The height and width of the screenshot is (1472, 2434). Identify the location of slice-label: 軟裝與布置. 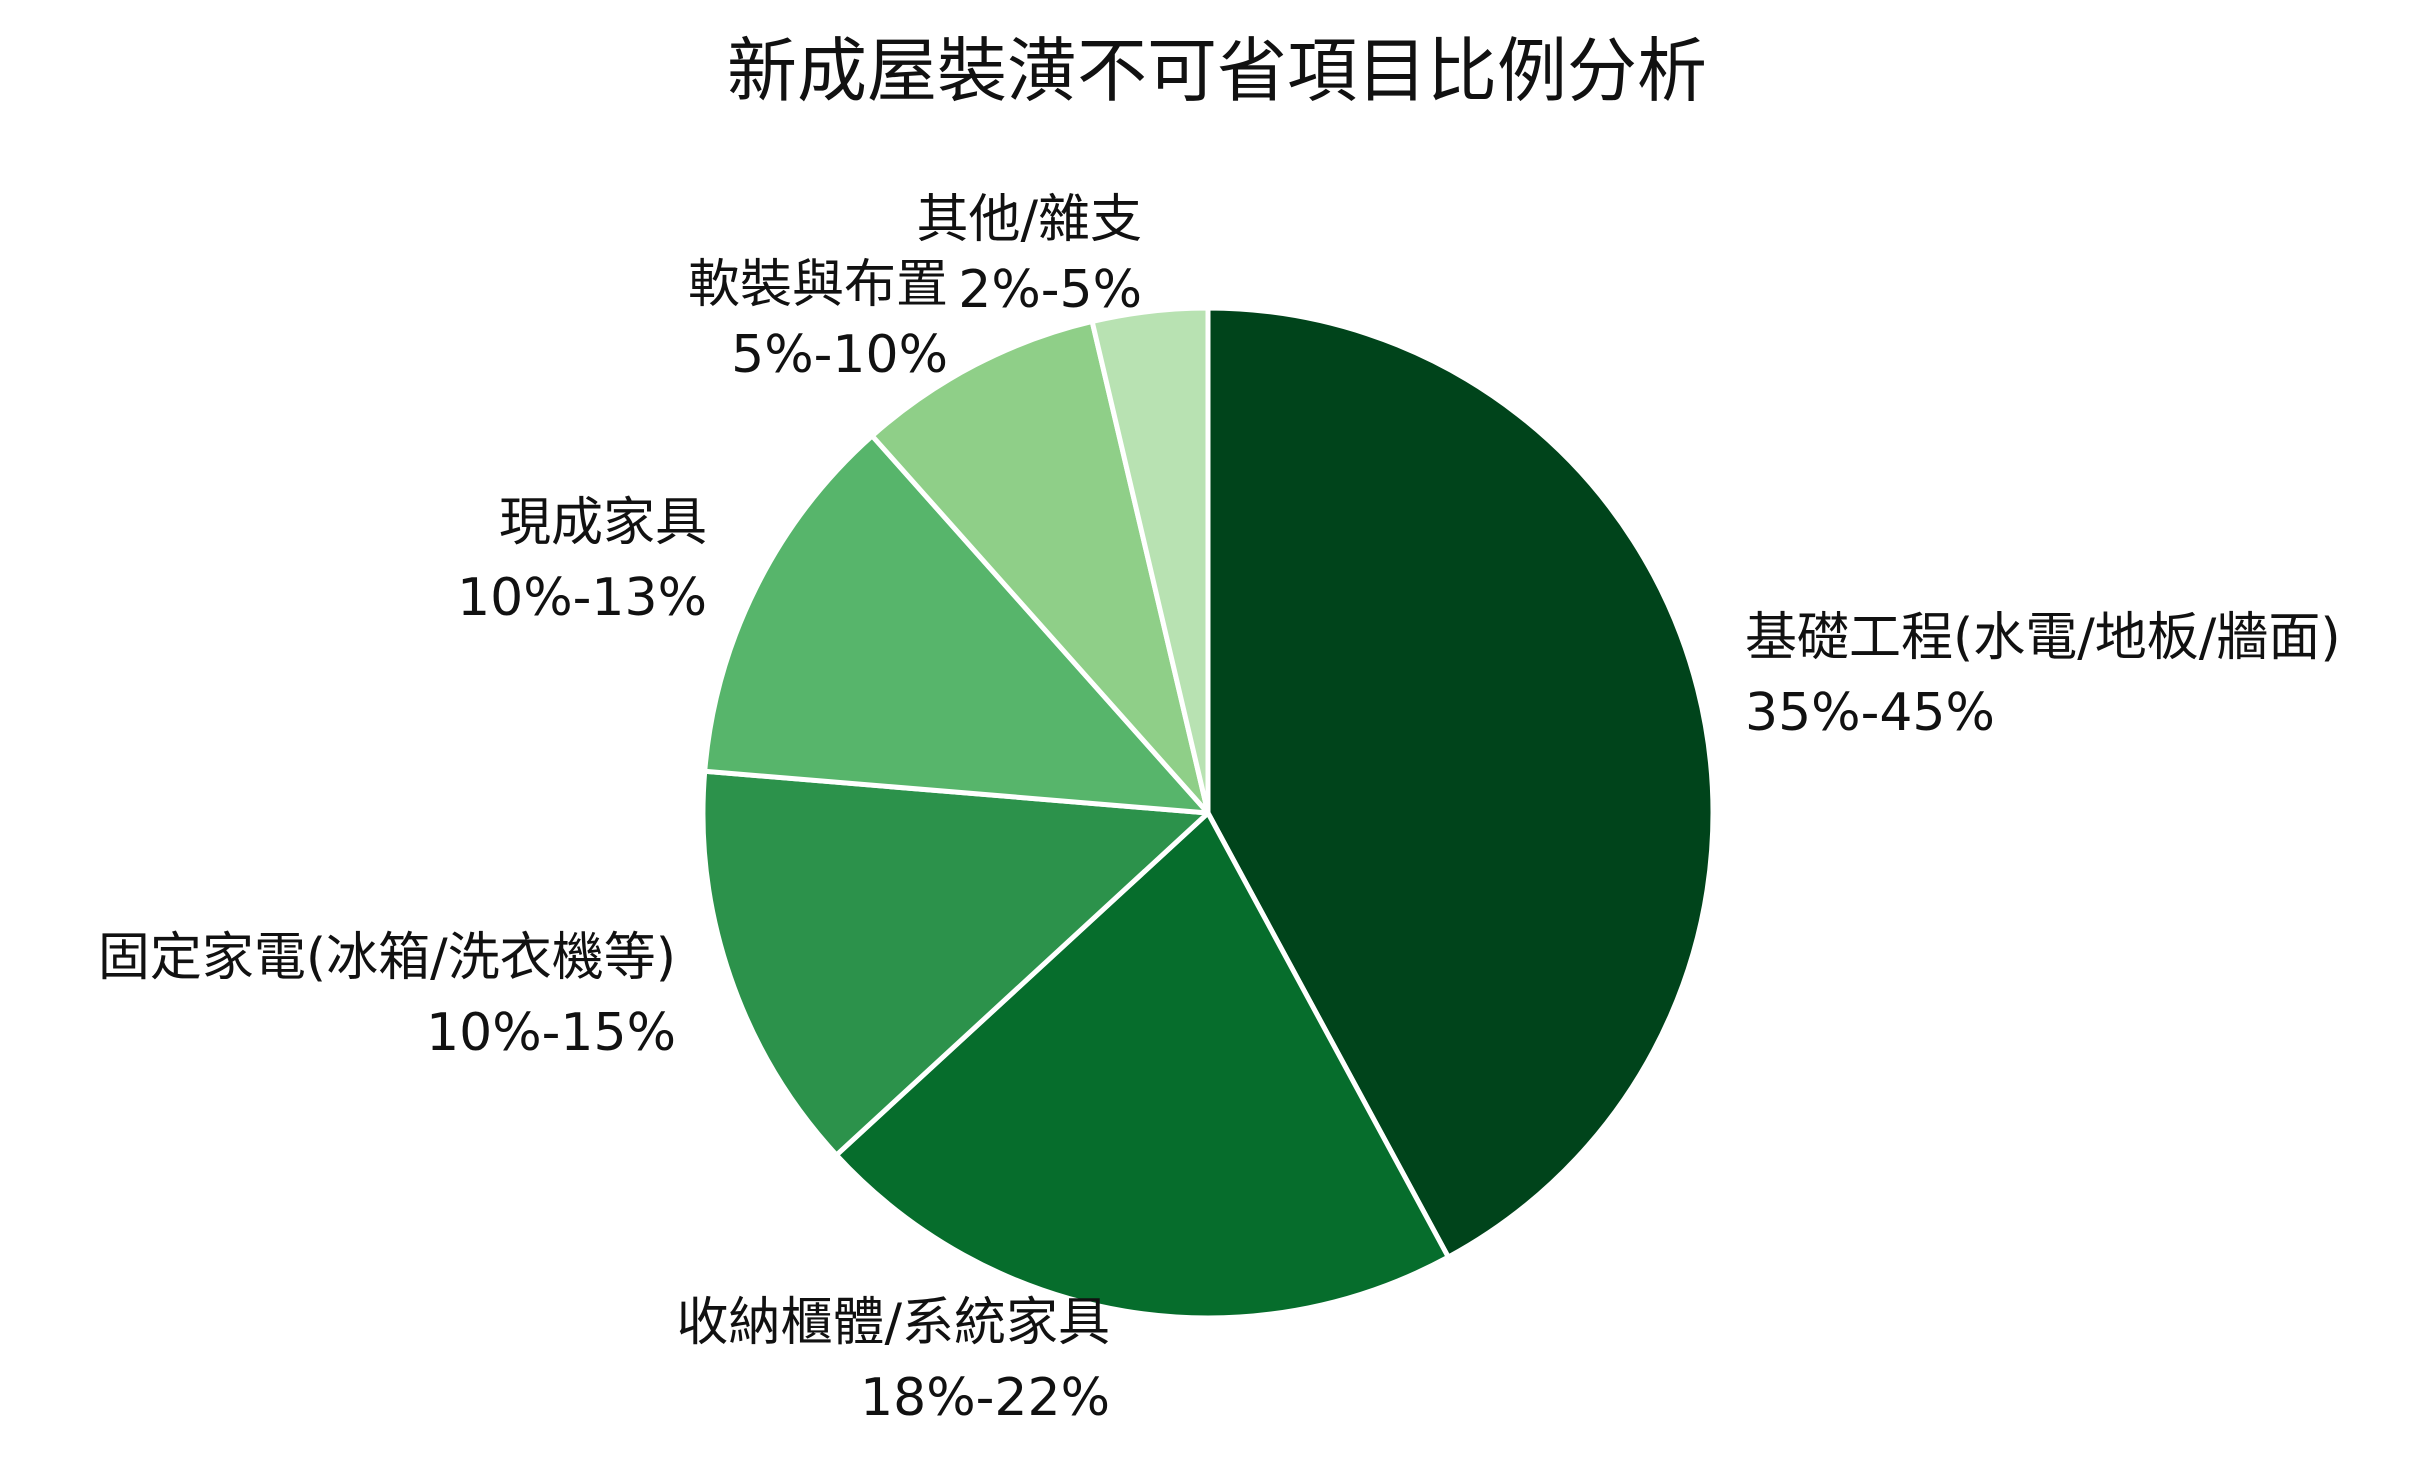
(818, 285).